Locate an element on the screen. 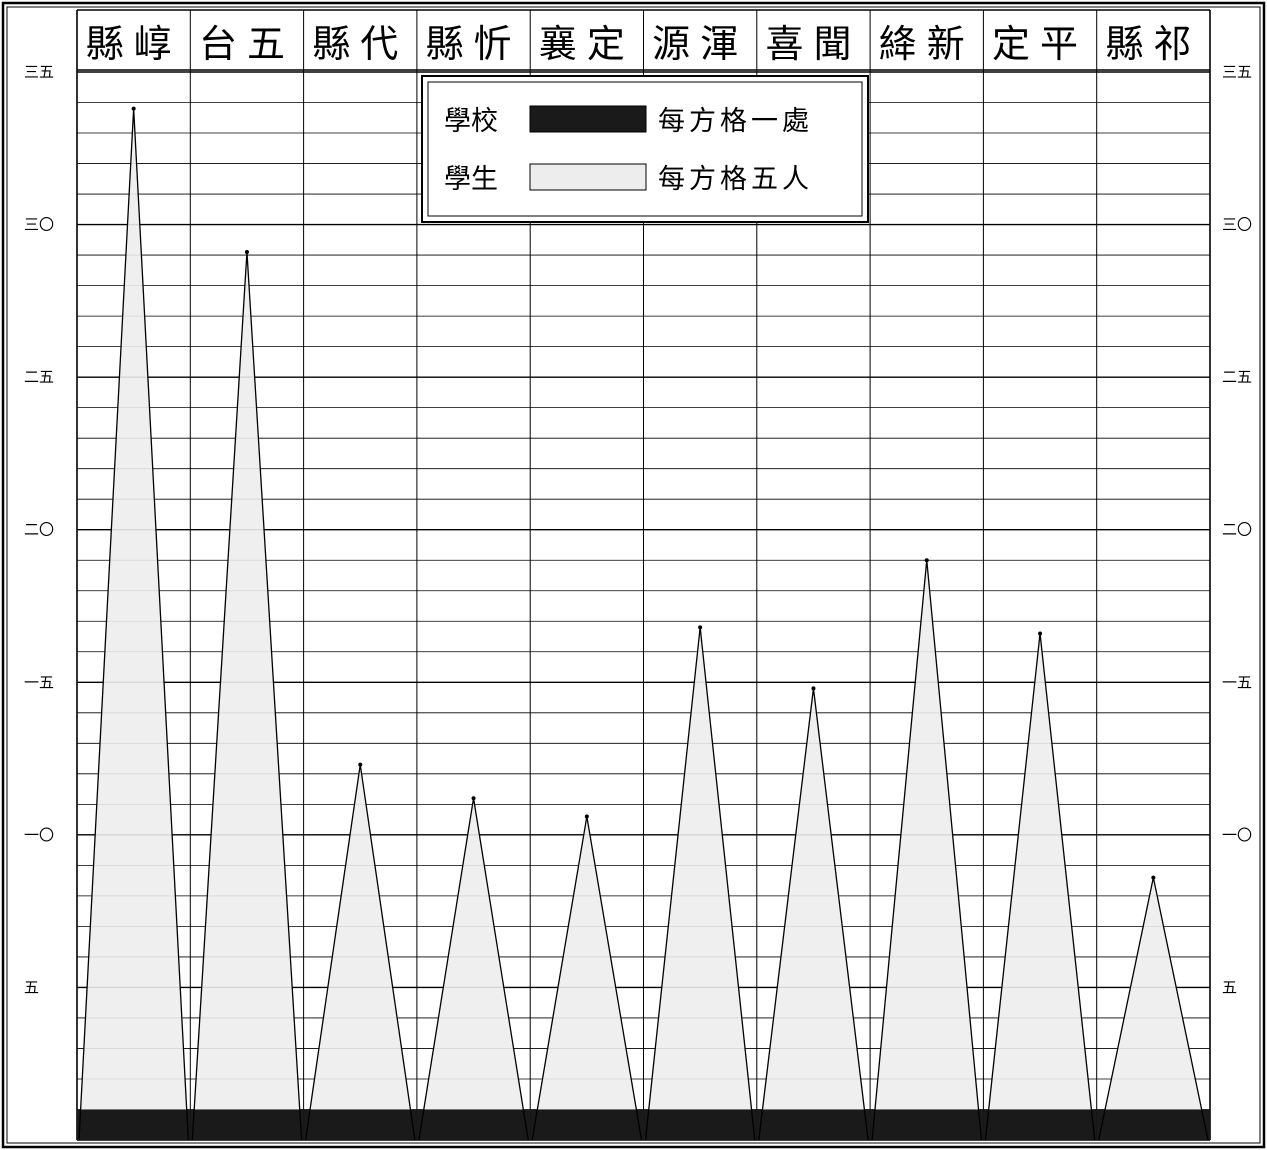 This screenshot has width=1267, height=1150. y-tick-label-left: 一〇 is located at coordinates (39, 835).